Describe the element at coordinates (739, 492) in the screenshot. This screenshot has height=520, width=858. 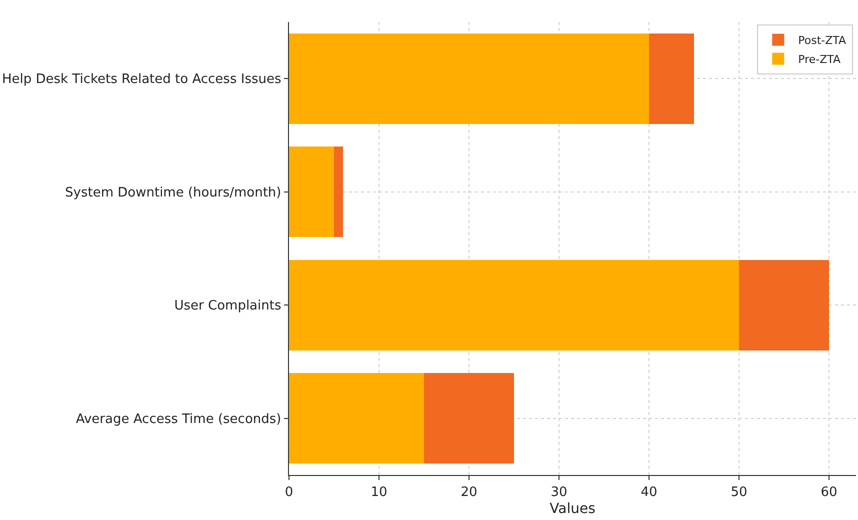
I see `x-tick-label: 50` at that location.